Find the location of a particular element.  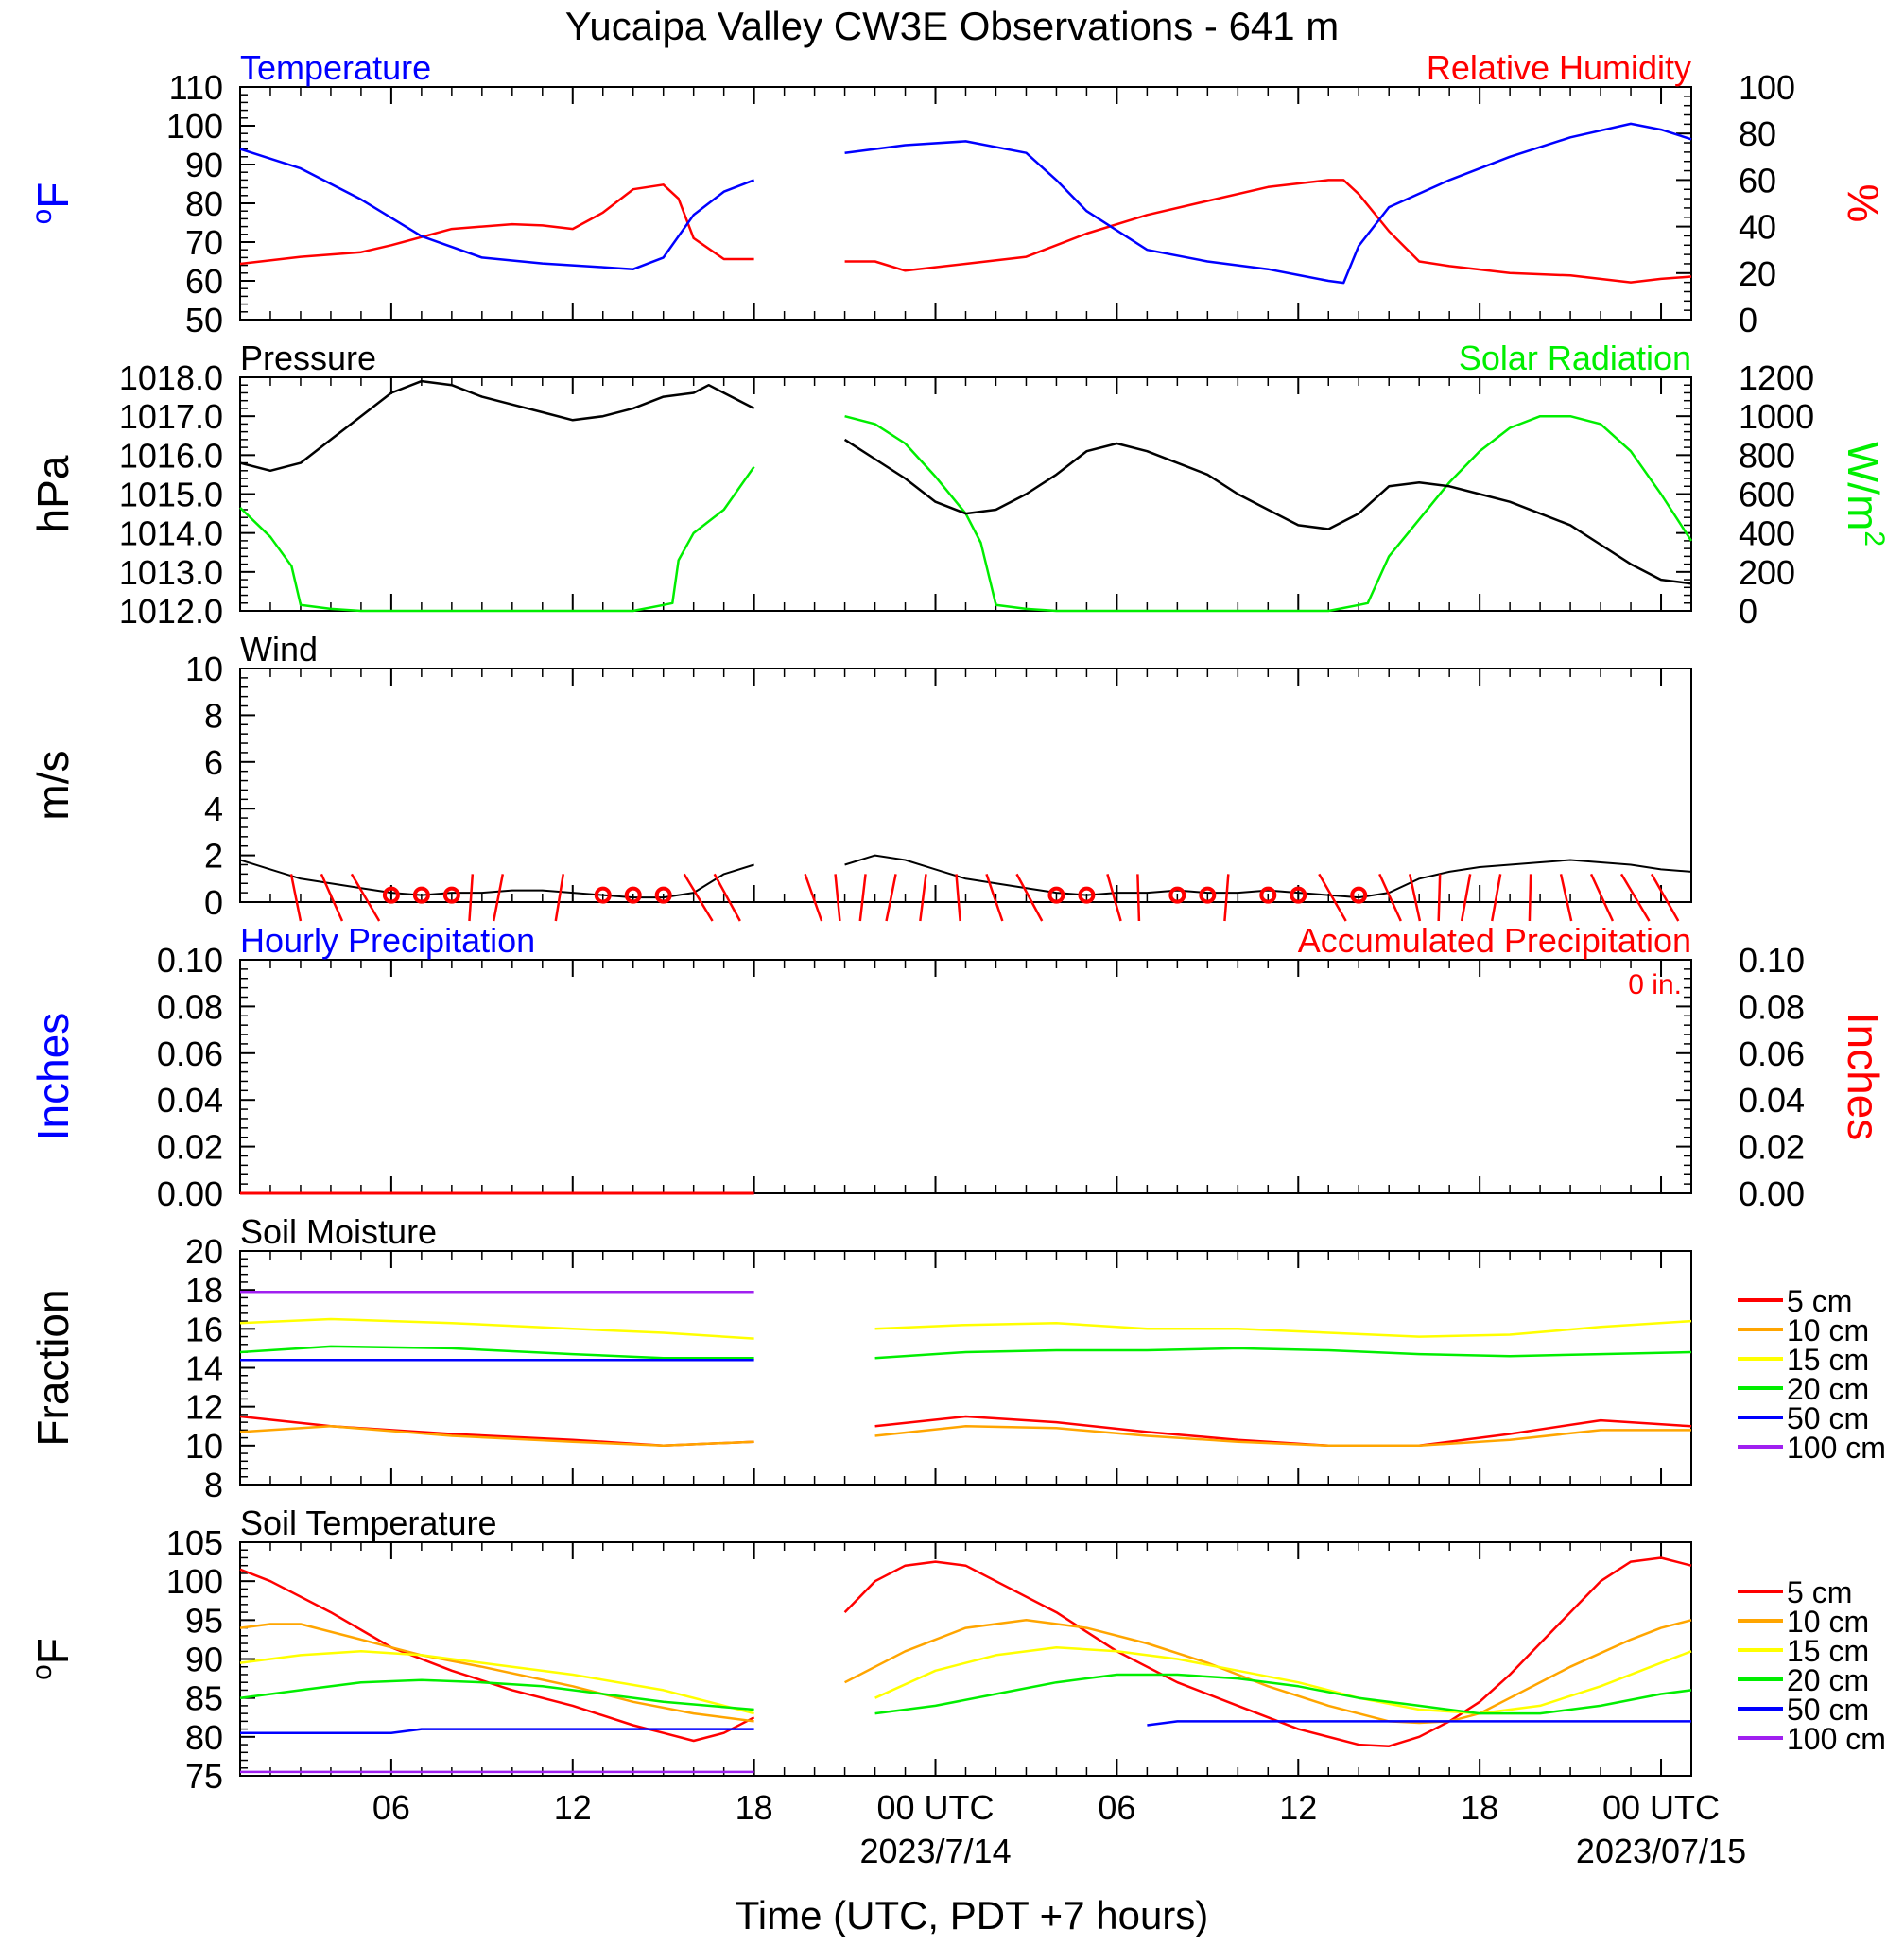

wind-frame is located at coordinates (966, 786).